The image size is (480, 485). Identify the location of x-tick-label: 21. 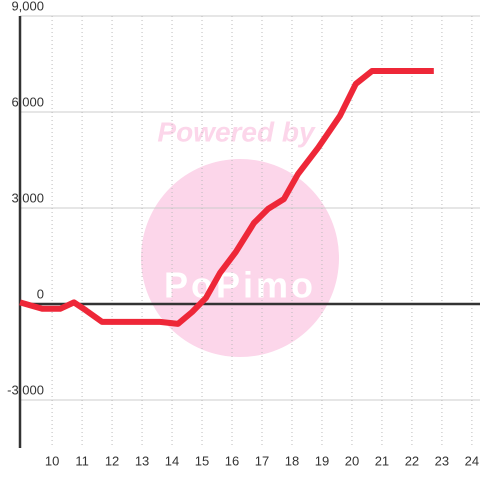
(382, 460).